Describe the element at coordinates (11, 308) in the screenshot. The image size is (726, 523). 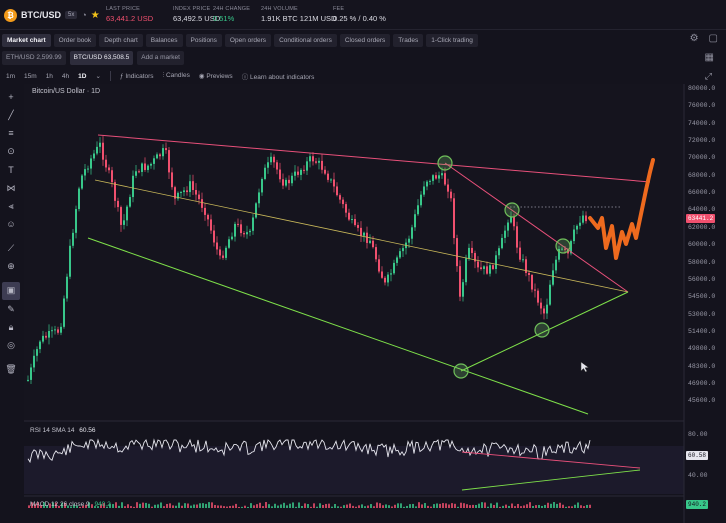
I see `pencil-lock-icon: ✎` at that location.